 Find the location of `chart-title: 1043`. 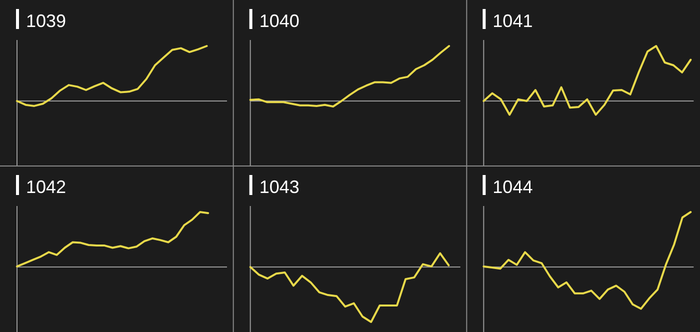

chart-title: 1043 is located at coordinates (279, 187).